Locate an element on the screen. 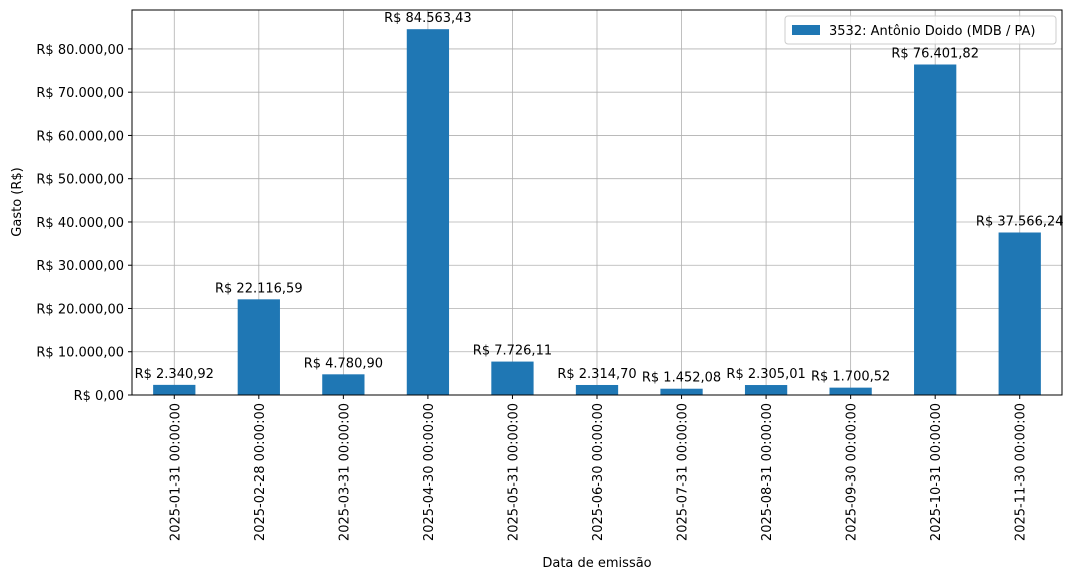 This screenshot has width=1076, height=580. legend-swatch is located at coordinates (806, 30).